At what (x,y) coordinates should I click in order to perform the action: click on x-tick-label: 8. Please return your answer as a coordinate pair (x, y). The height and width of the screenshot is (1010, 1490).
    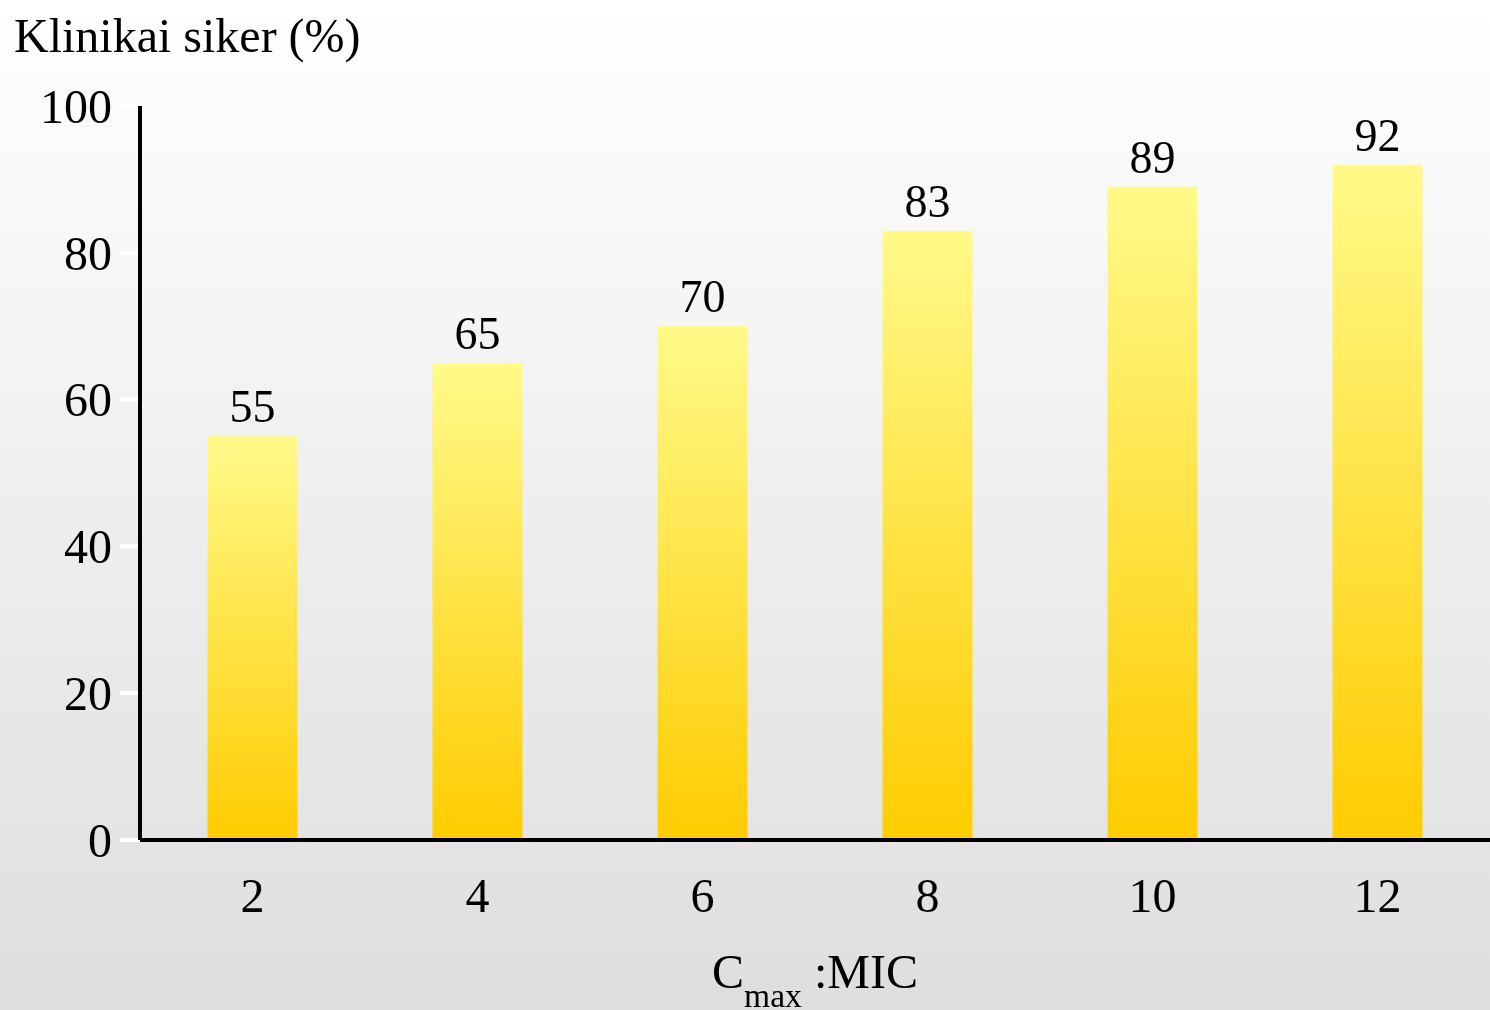
    Looking at the image, I should click on (927, 895).